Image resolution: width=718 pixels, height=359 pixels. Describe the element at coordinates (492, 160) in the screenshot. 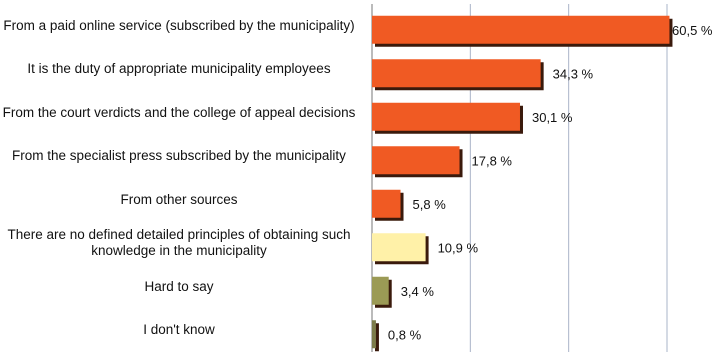

I see `data-label: 17,8 %` at that location.